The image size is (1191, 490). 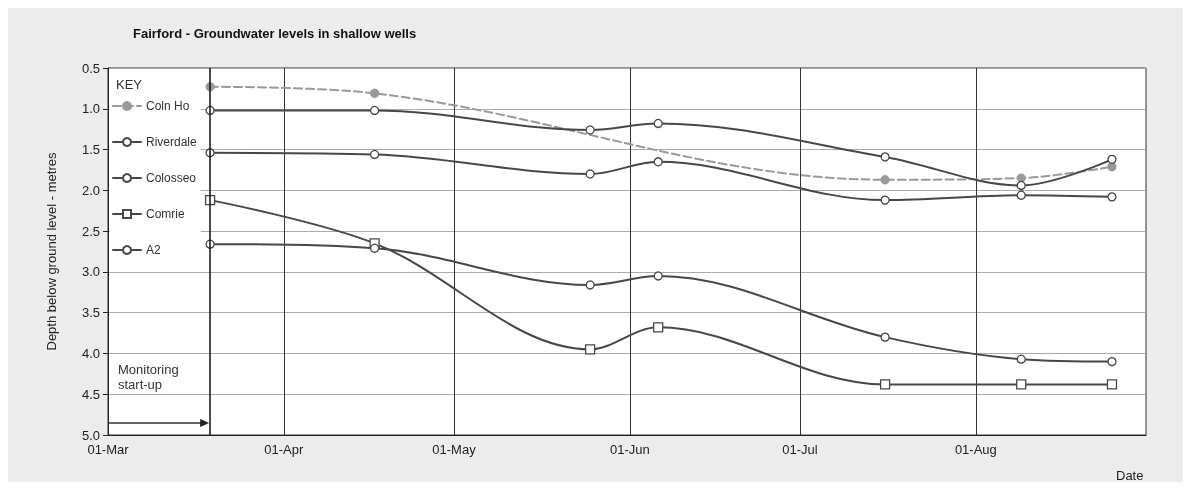 I want to click on y-tick-label: 5.0, so click(x=90, y=435).